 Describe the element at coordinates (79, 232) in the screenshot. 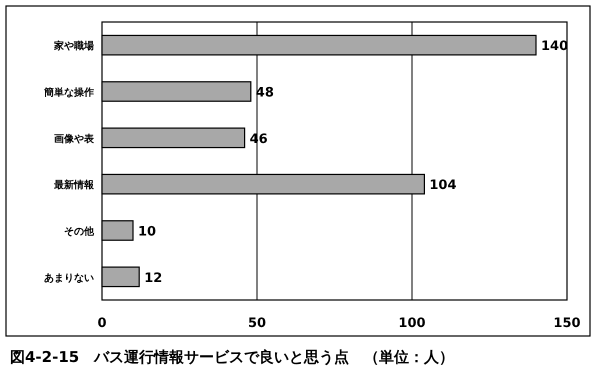

I see `y-tick-label: その他` at that location.